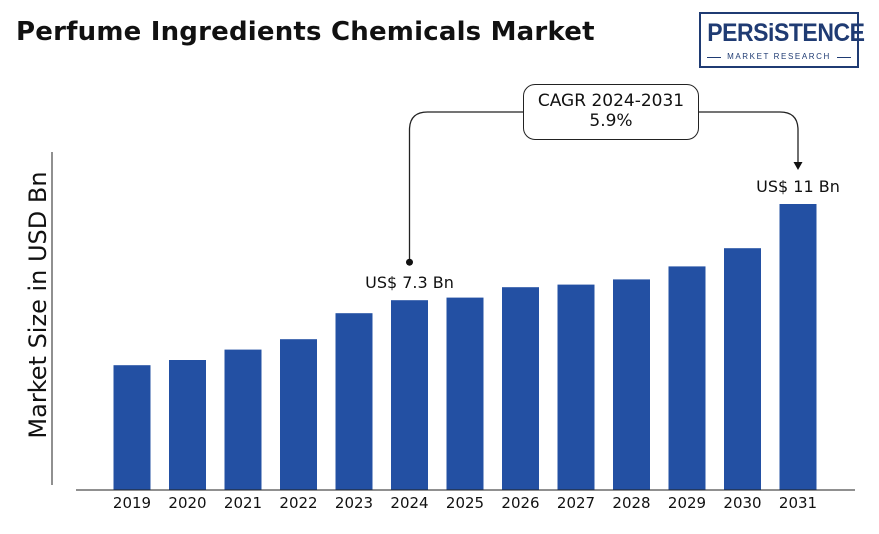 This screenshot has width=879, height=534. Describe the element at coordinates (354, 401) in the screenshot. I see `bar-2023` at that location.